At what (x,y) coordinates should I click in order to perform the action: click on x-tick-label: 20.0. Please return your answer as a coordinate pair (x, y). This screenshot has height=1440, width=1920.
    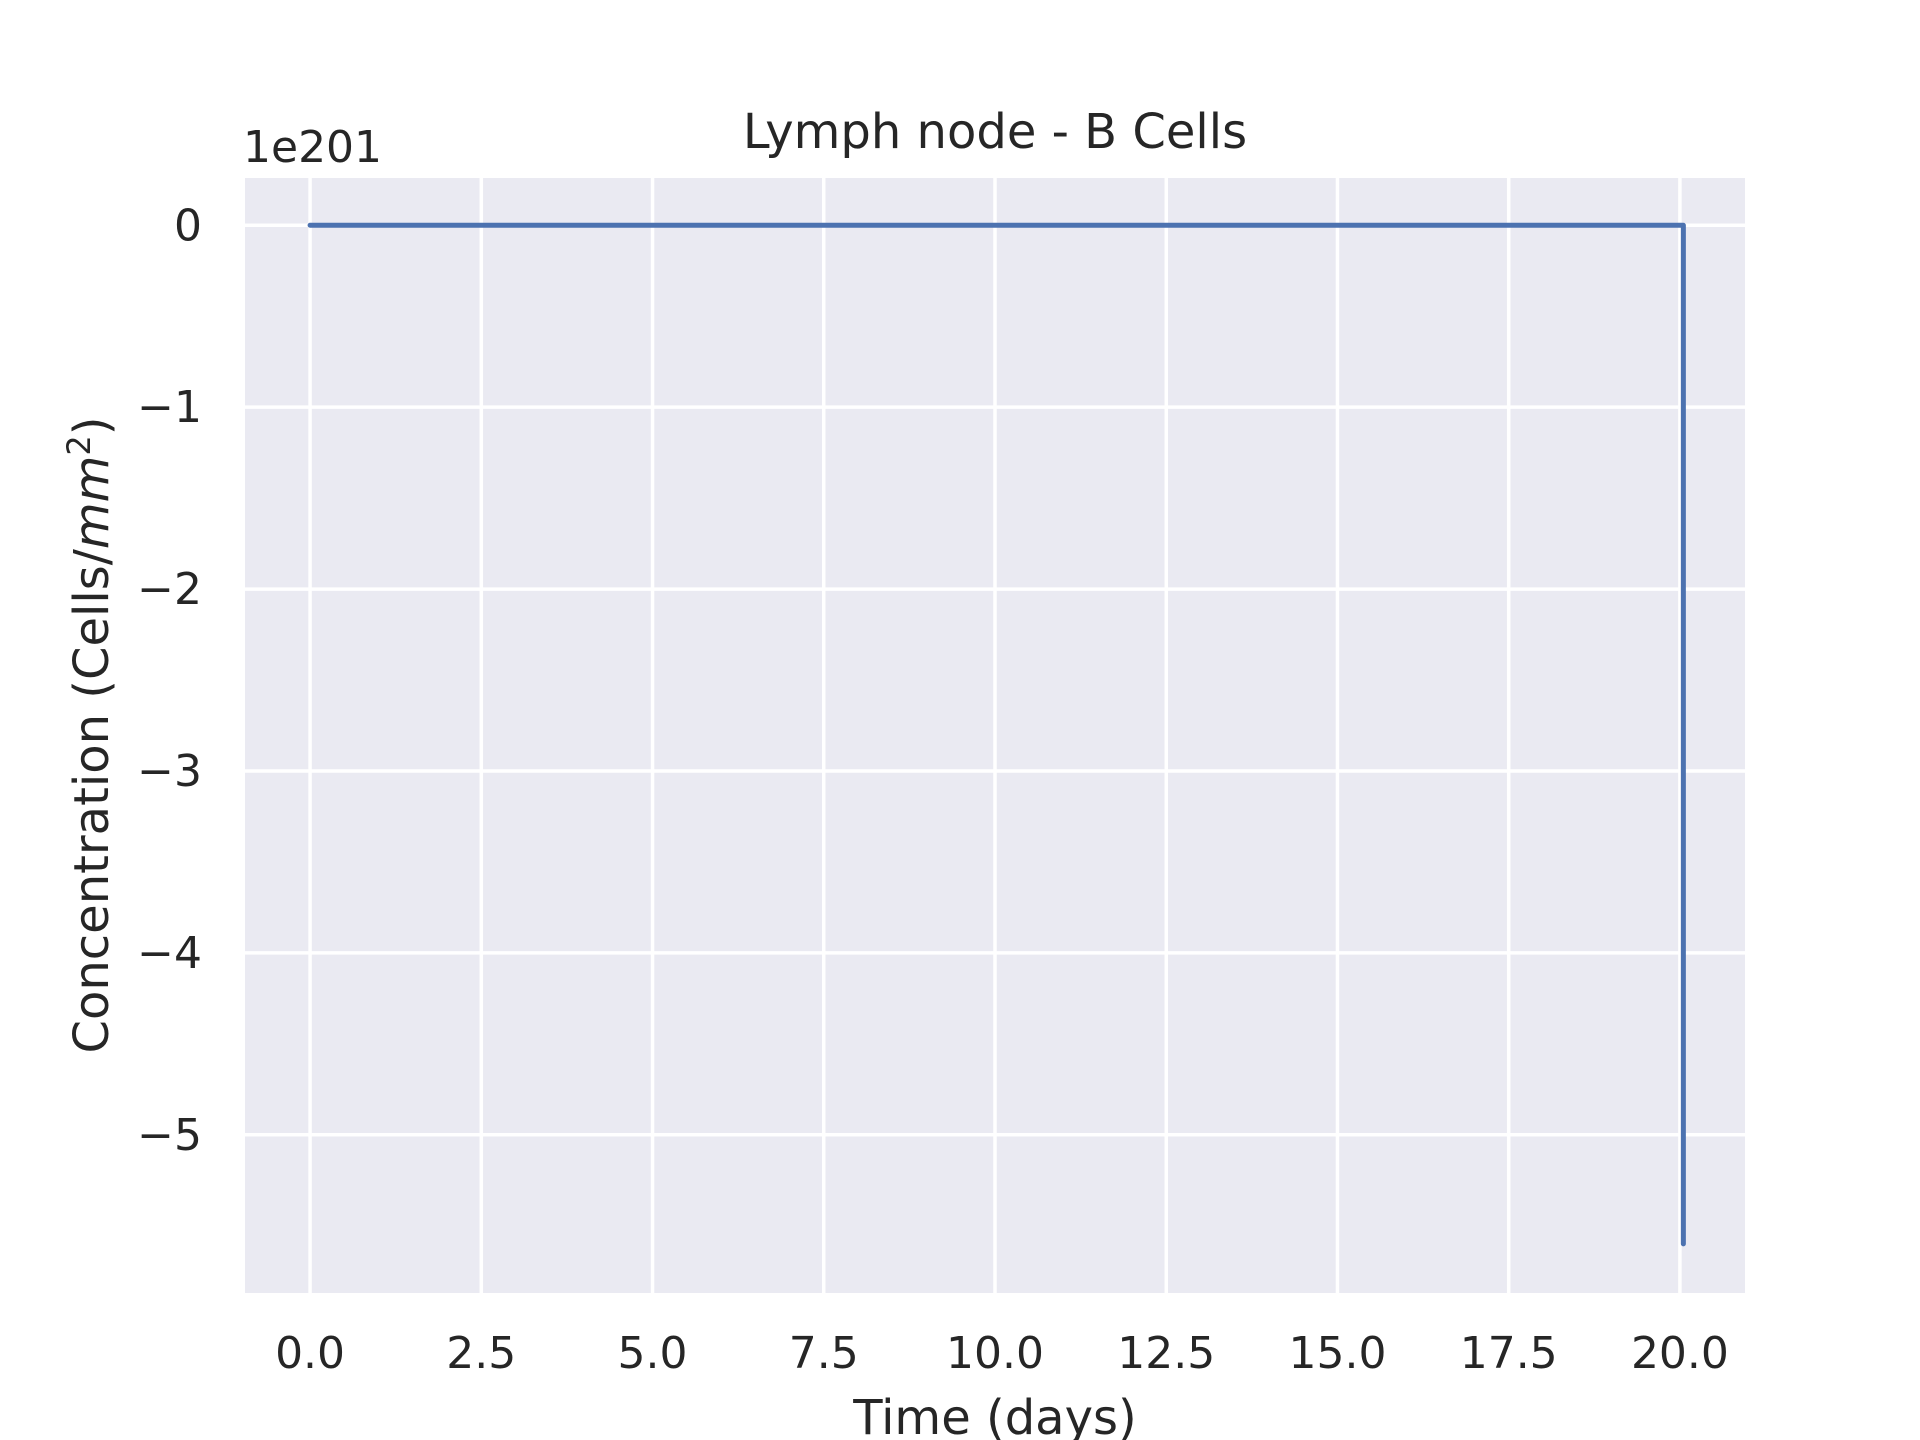
    Looking at the image, I should click on (1680, 1353).